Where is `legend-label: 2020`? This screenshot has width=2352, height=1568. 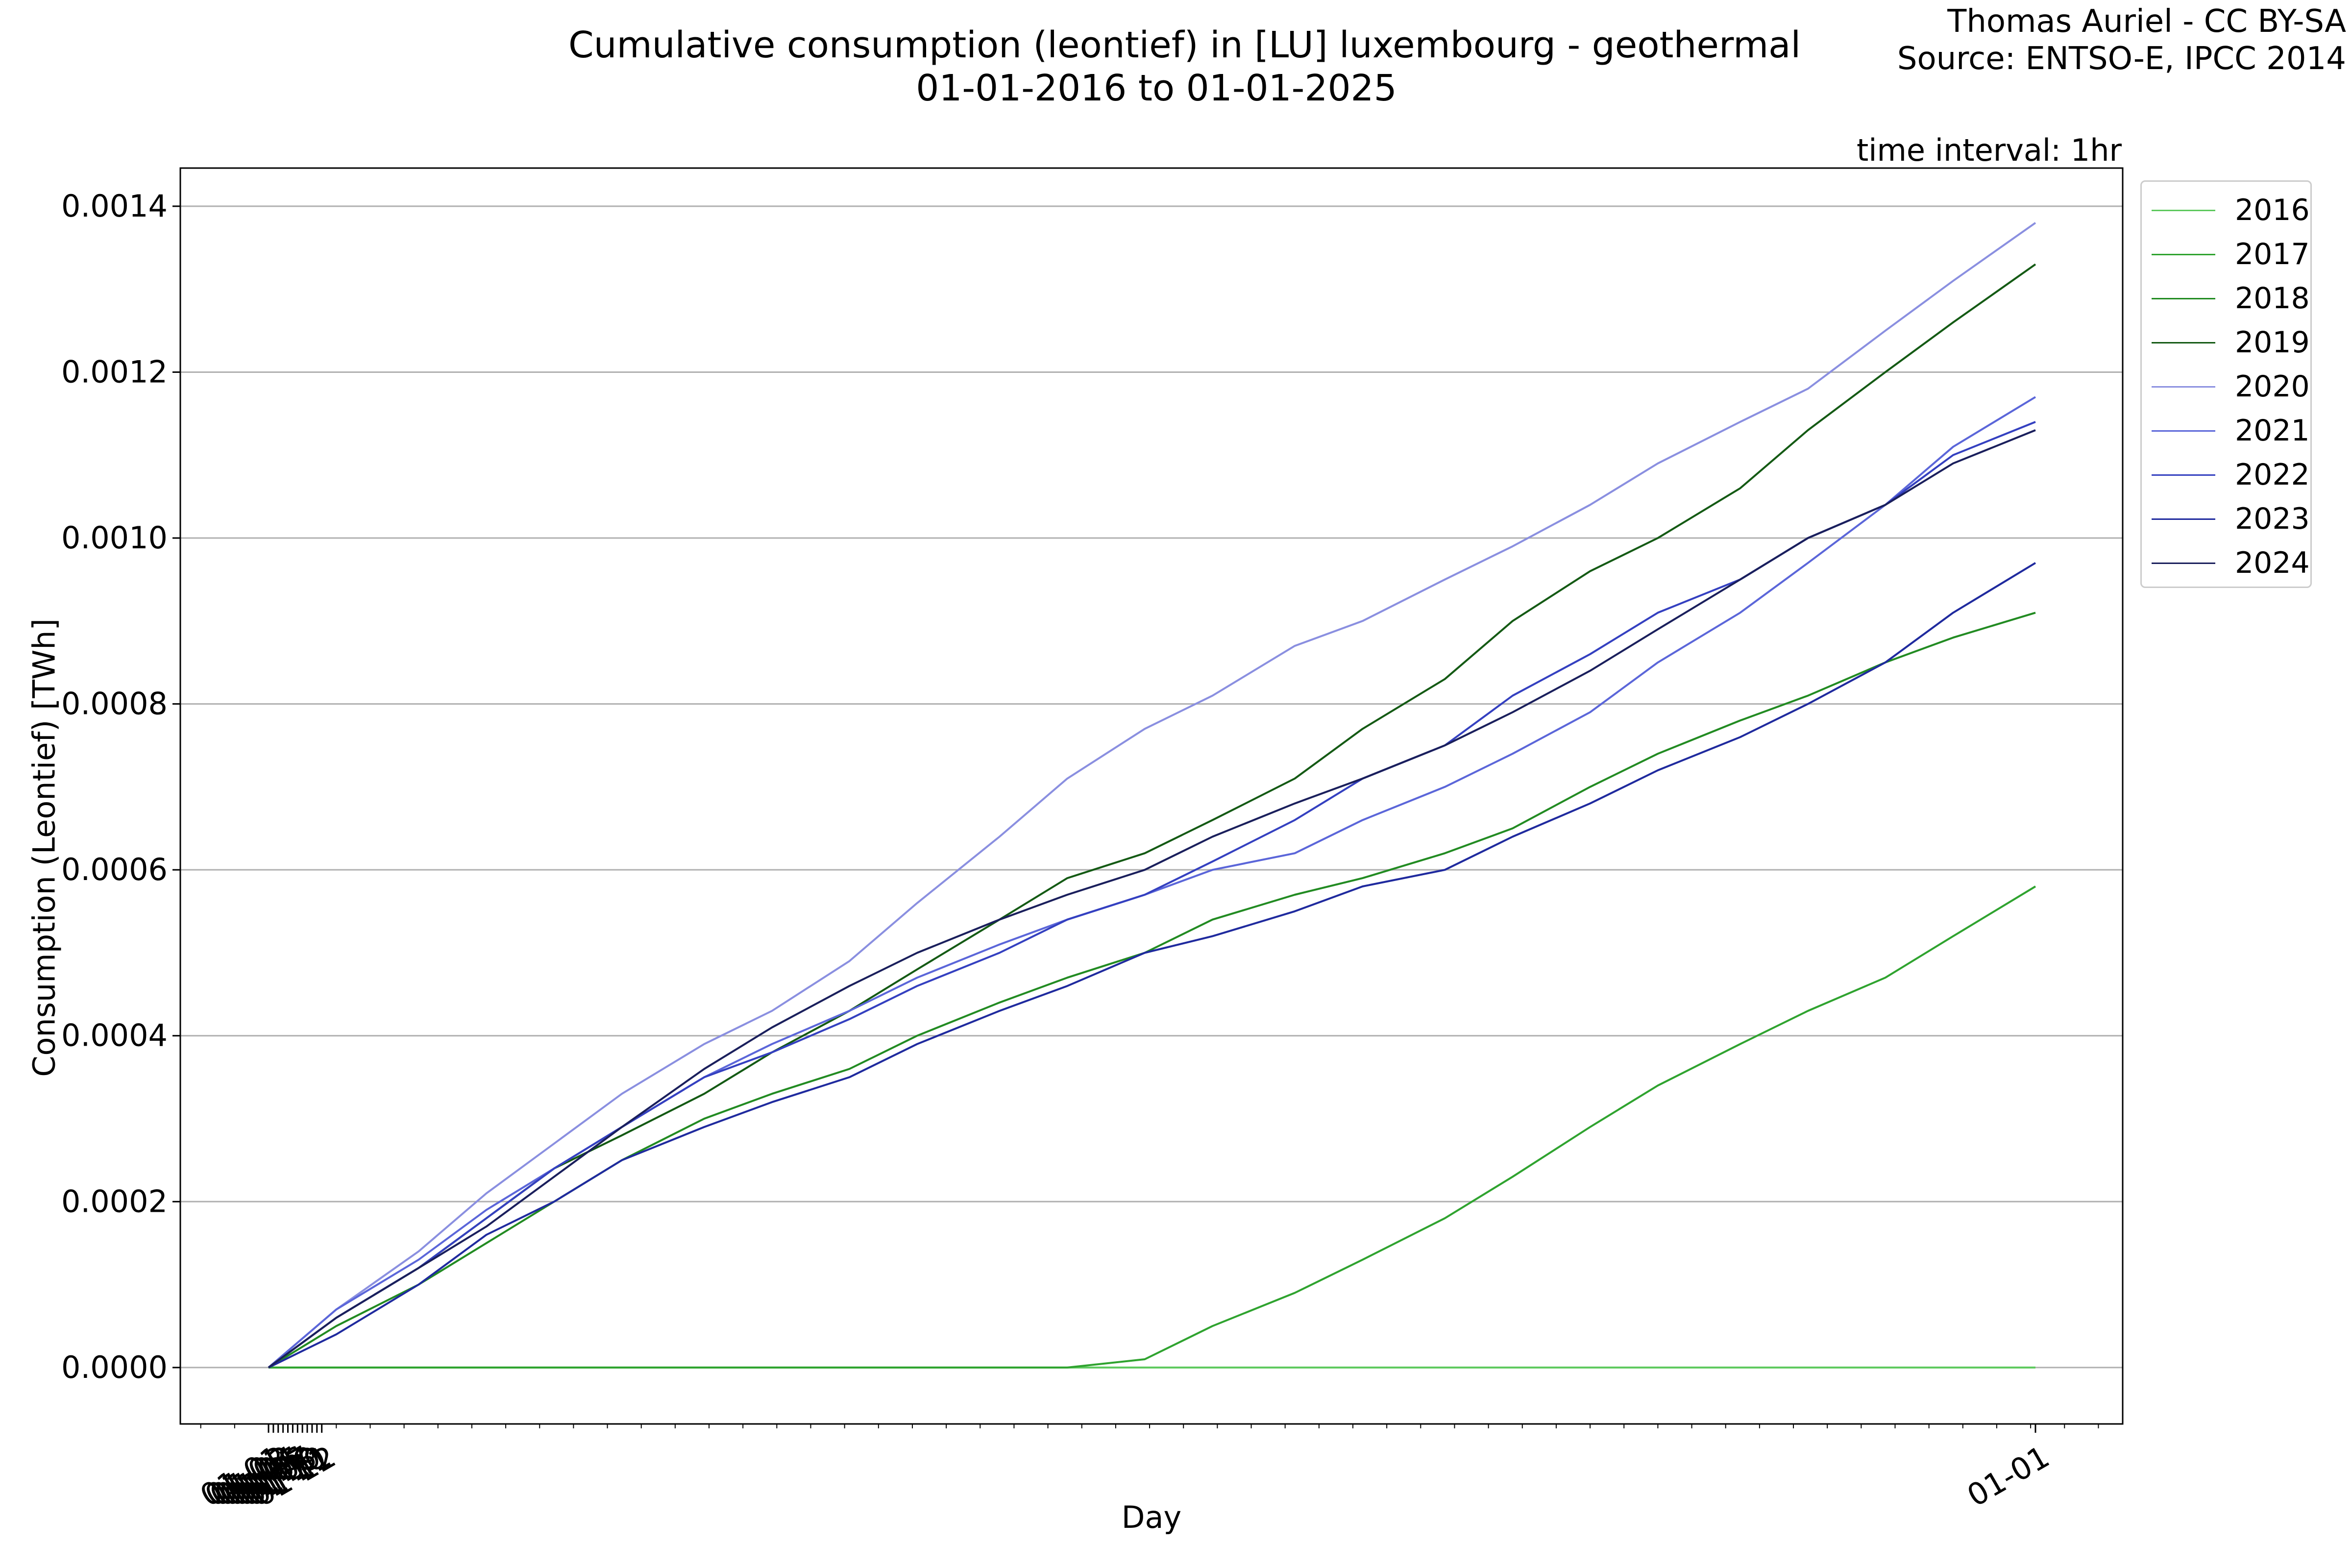 legend-label: 2020 is located at coordinates (2272, 386).